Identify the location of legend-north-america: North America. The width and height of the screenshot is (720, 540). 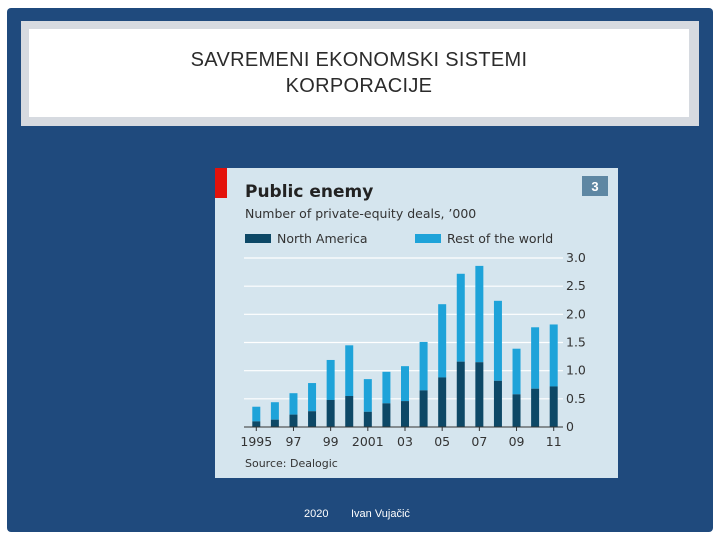
(306, 238).